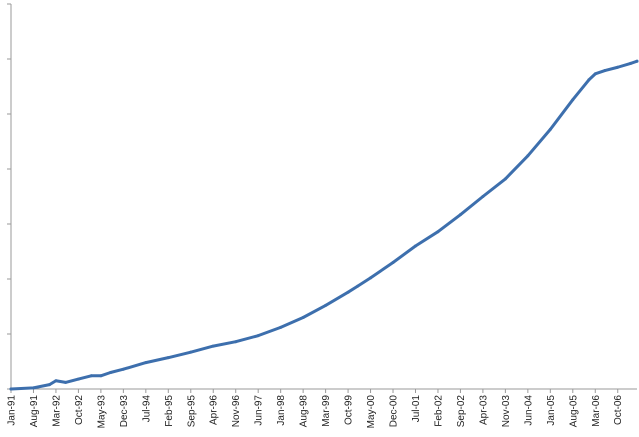 This screenshot has width=639, height=437. I want to click on x-tick-label: Nov-03, so click(506, 411).